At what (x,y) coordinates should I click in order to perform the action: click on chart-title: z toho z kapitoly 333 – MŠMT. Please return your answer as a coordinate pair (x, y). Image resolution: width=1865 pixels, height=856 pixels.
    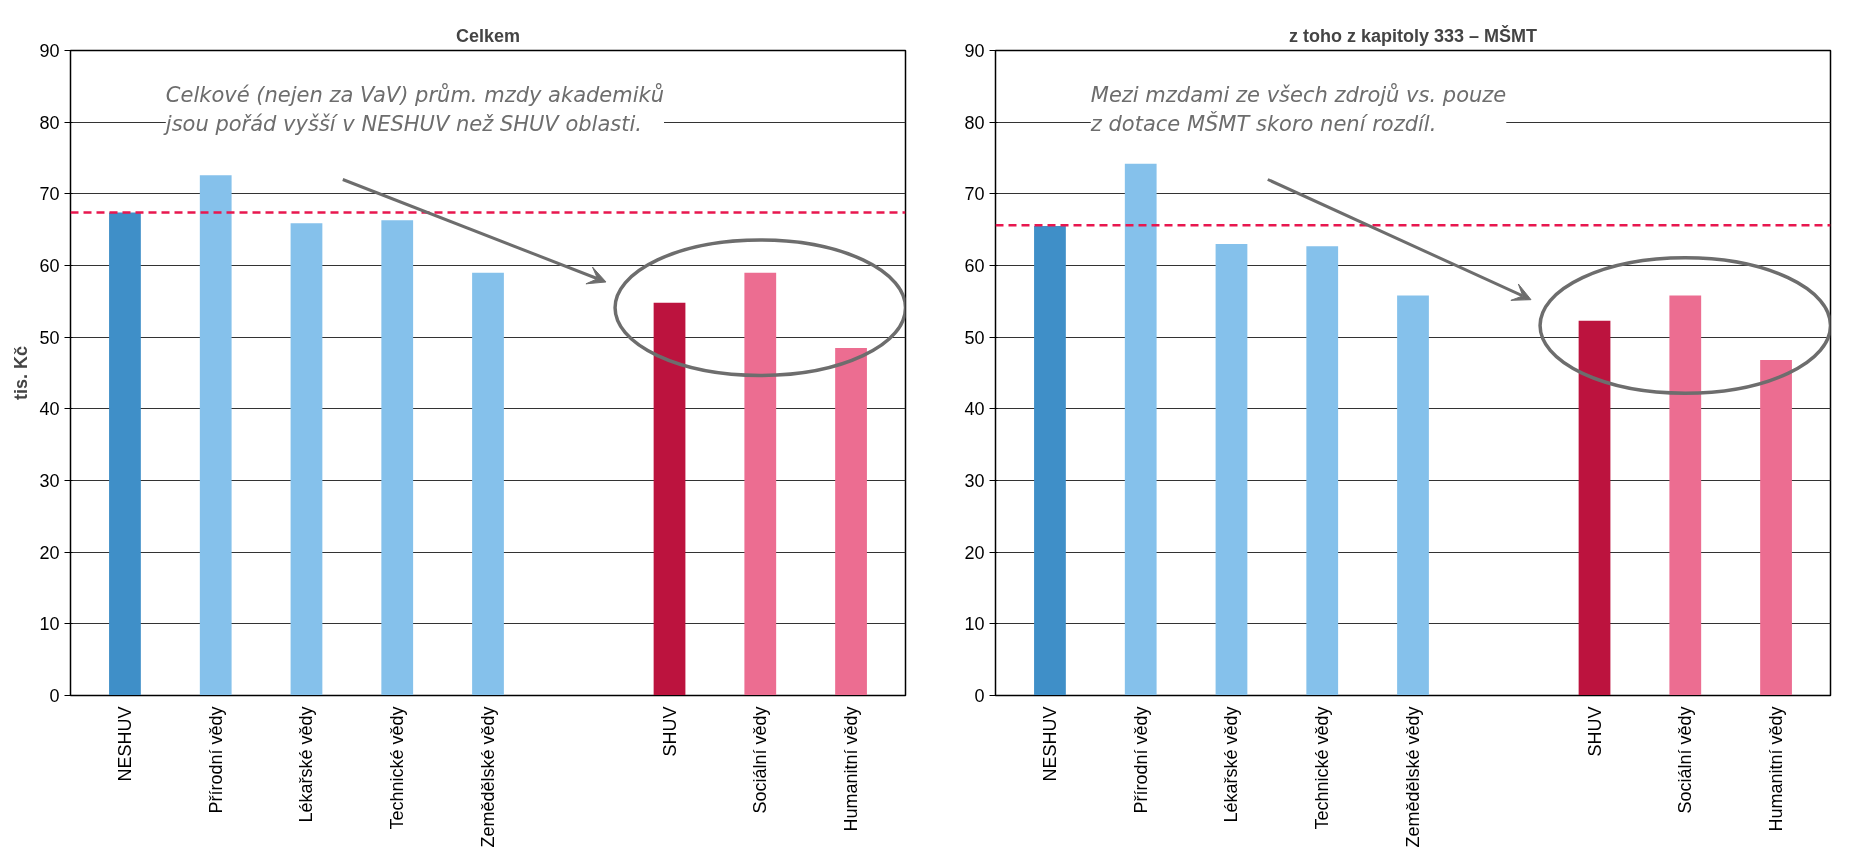
    Looking at the image, I should click on (1413, 35).